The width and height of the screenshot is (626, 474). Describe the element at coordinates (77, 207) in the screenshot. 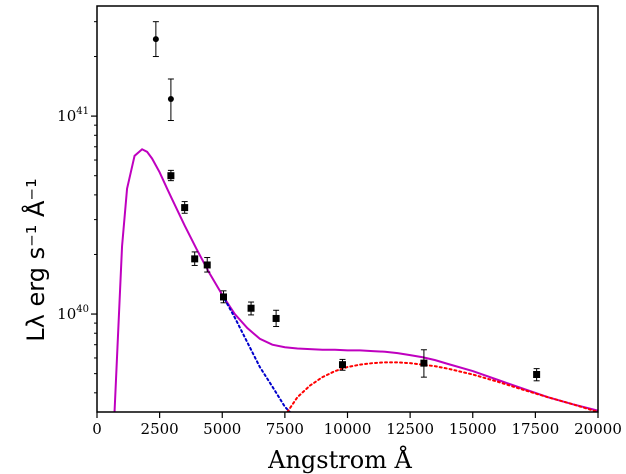

I see `y-axis: 1040 1041` at that location.